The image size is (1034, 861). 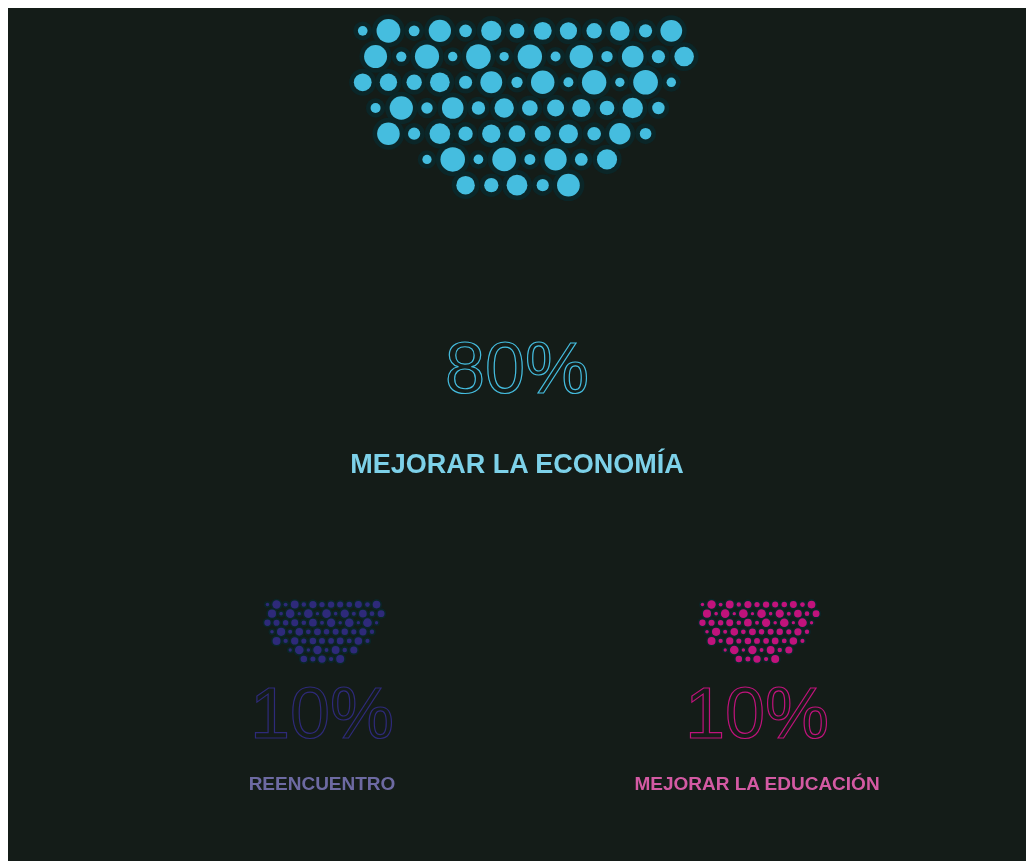 I want to click on category-label: MEJORAR LA EDUCACIÓN, so click(x=757, y=783).